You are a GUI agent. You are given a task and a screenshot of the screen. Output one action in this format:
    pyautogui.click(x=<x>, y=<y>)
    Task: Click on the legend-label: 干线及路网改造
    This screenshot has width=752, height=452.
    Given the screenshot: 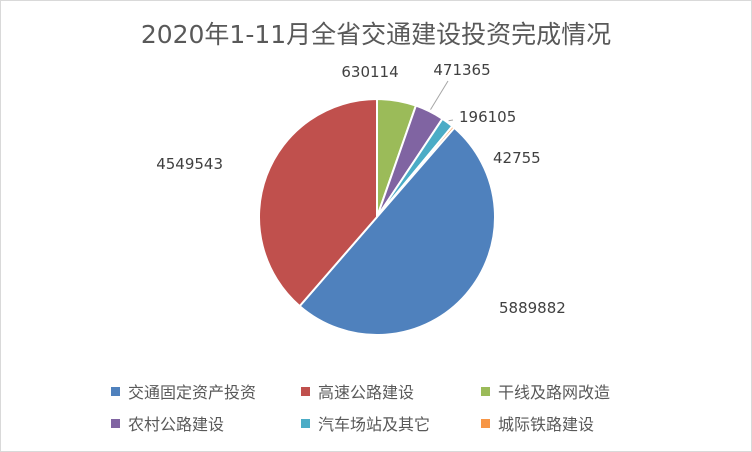 What is the action you would take?
    pyautogui.click(x=554, y=392)
    